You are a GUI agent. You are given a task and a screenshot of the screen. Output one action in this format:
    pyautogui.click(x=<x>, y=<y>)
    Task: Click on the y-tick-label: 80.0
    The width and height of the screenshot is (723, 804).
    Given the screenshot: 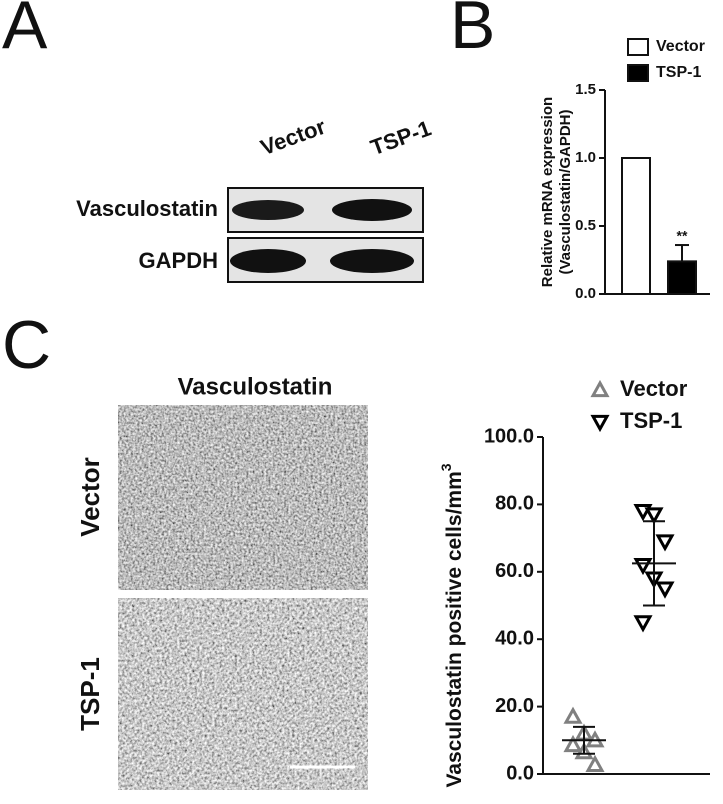 What is the action you would take?
    pyautogui.click(x=514, y=504)
    